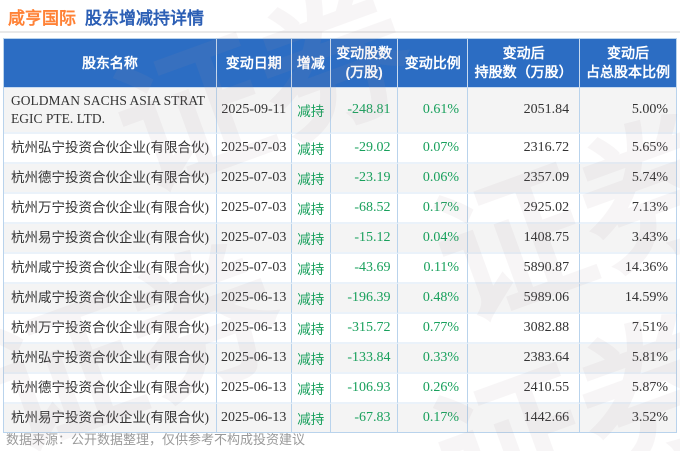  What do you see at coordinates (628, 111) in the screenshot?
I see `cell-after_pct: 5.00%` at bounding box center [628, 111].